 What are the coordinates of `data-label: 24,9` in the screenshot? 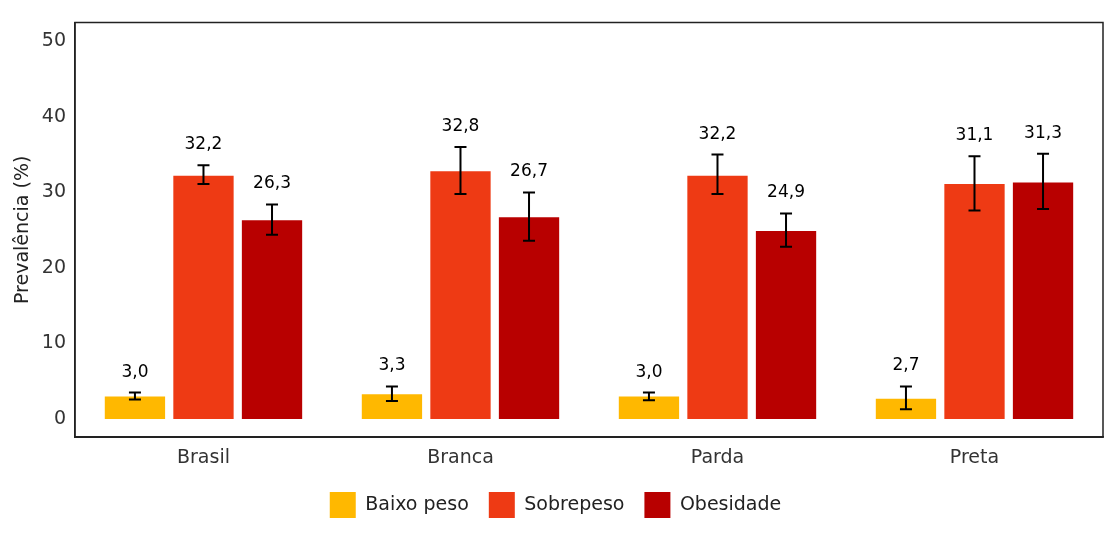 It's located at (786, 191).